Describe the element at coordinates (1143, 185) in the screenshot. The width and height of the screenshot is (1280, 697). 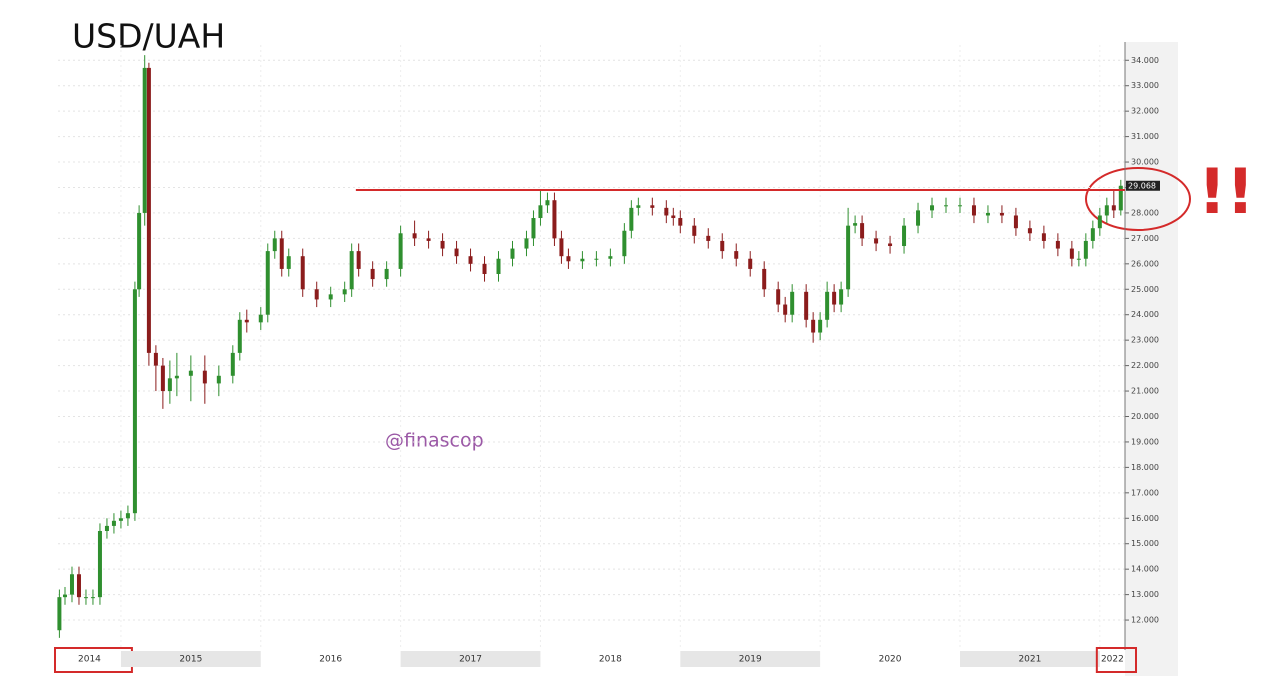
I see `last-price-box` at that location.